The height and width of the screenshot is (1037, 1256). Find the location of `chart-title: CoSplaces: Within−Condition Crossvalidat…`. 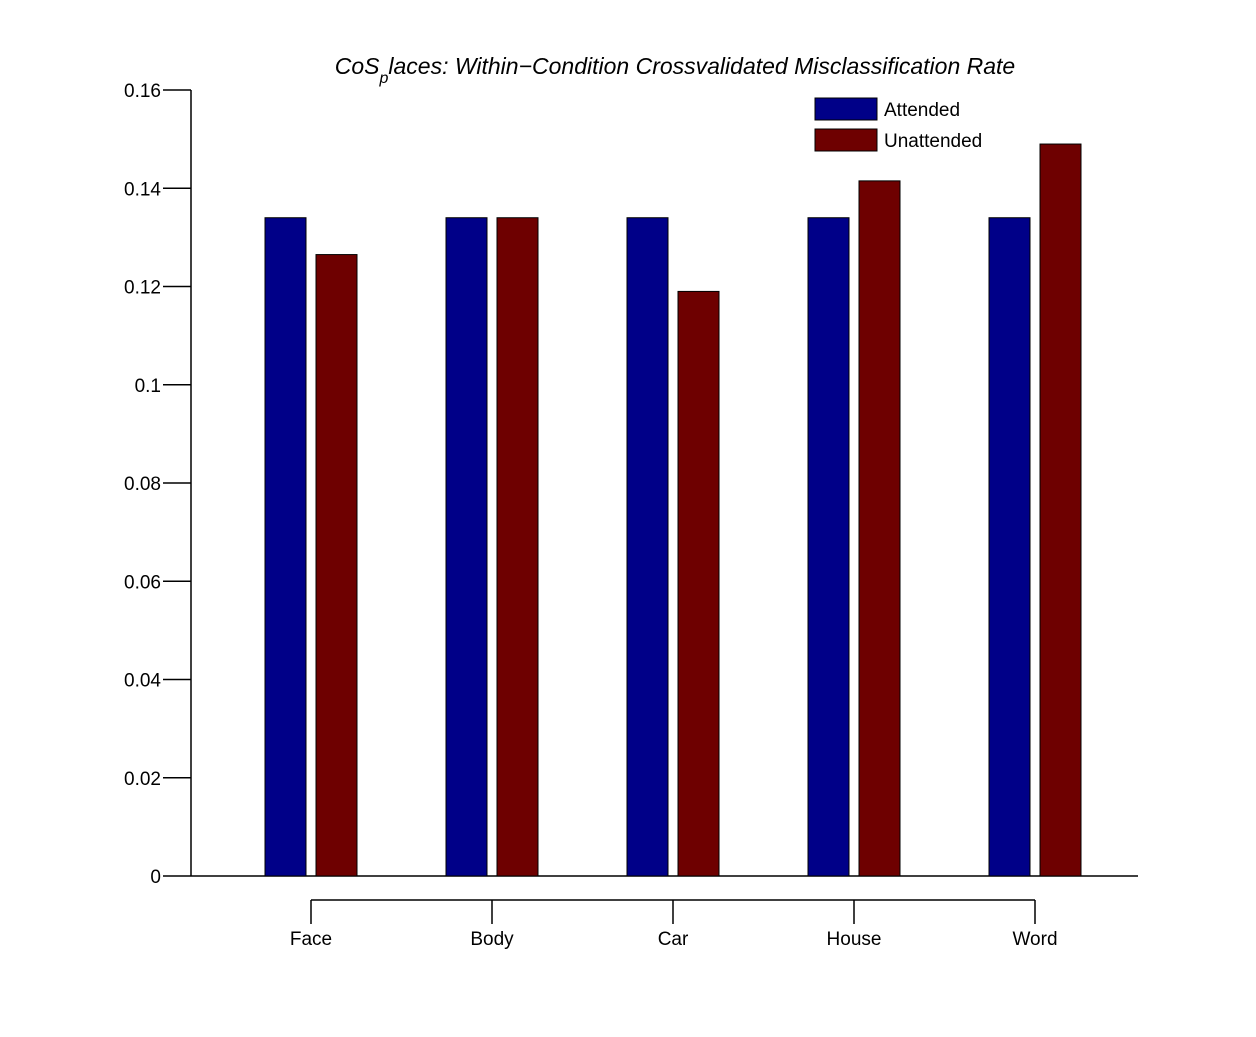

chart-title: CoSplaces: Within−Condition Crossvalidat… is located at coordinates (675, 70).